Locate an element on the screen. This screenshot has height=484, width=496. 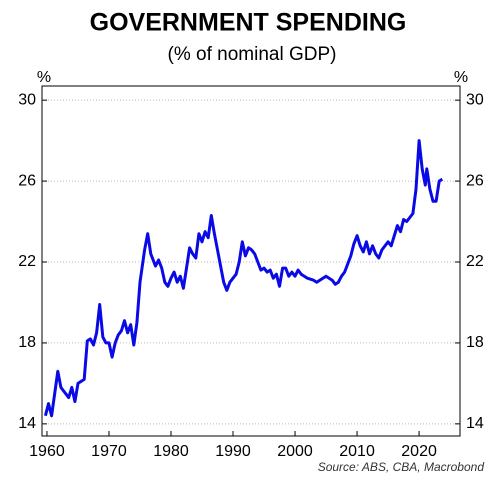
x-tick-label: 1990 is located at coordinates (233, 451).